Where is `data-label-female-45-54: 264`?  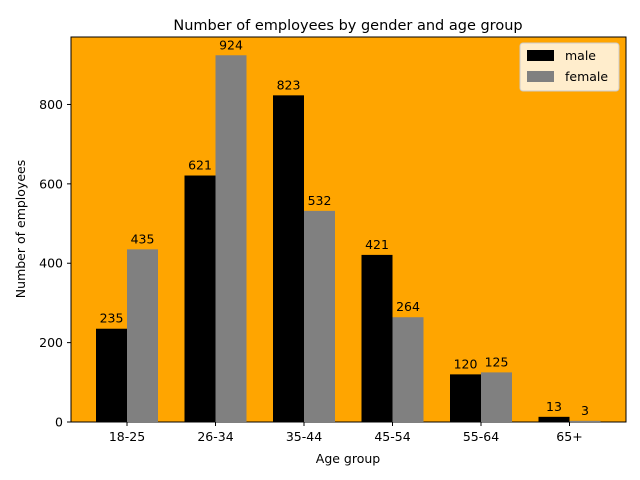 data-label-female-45-54: 264 is located at coordinates (408, 306).